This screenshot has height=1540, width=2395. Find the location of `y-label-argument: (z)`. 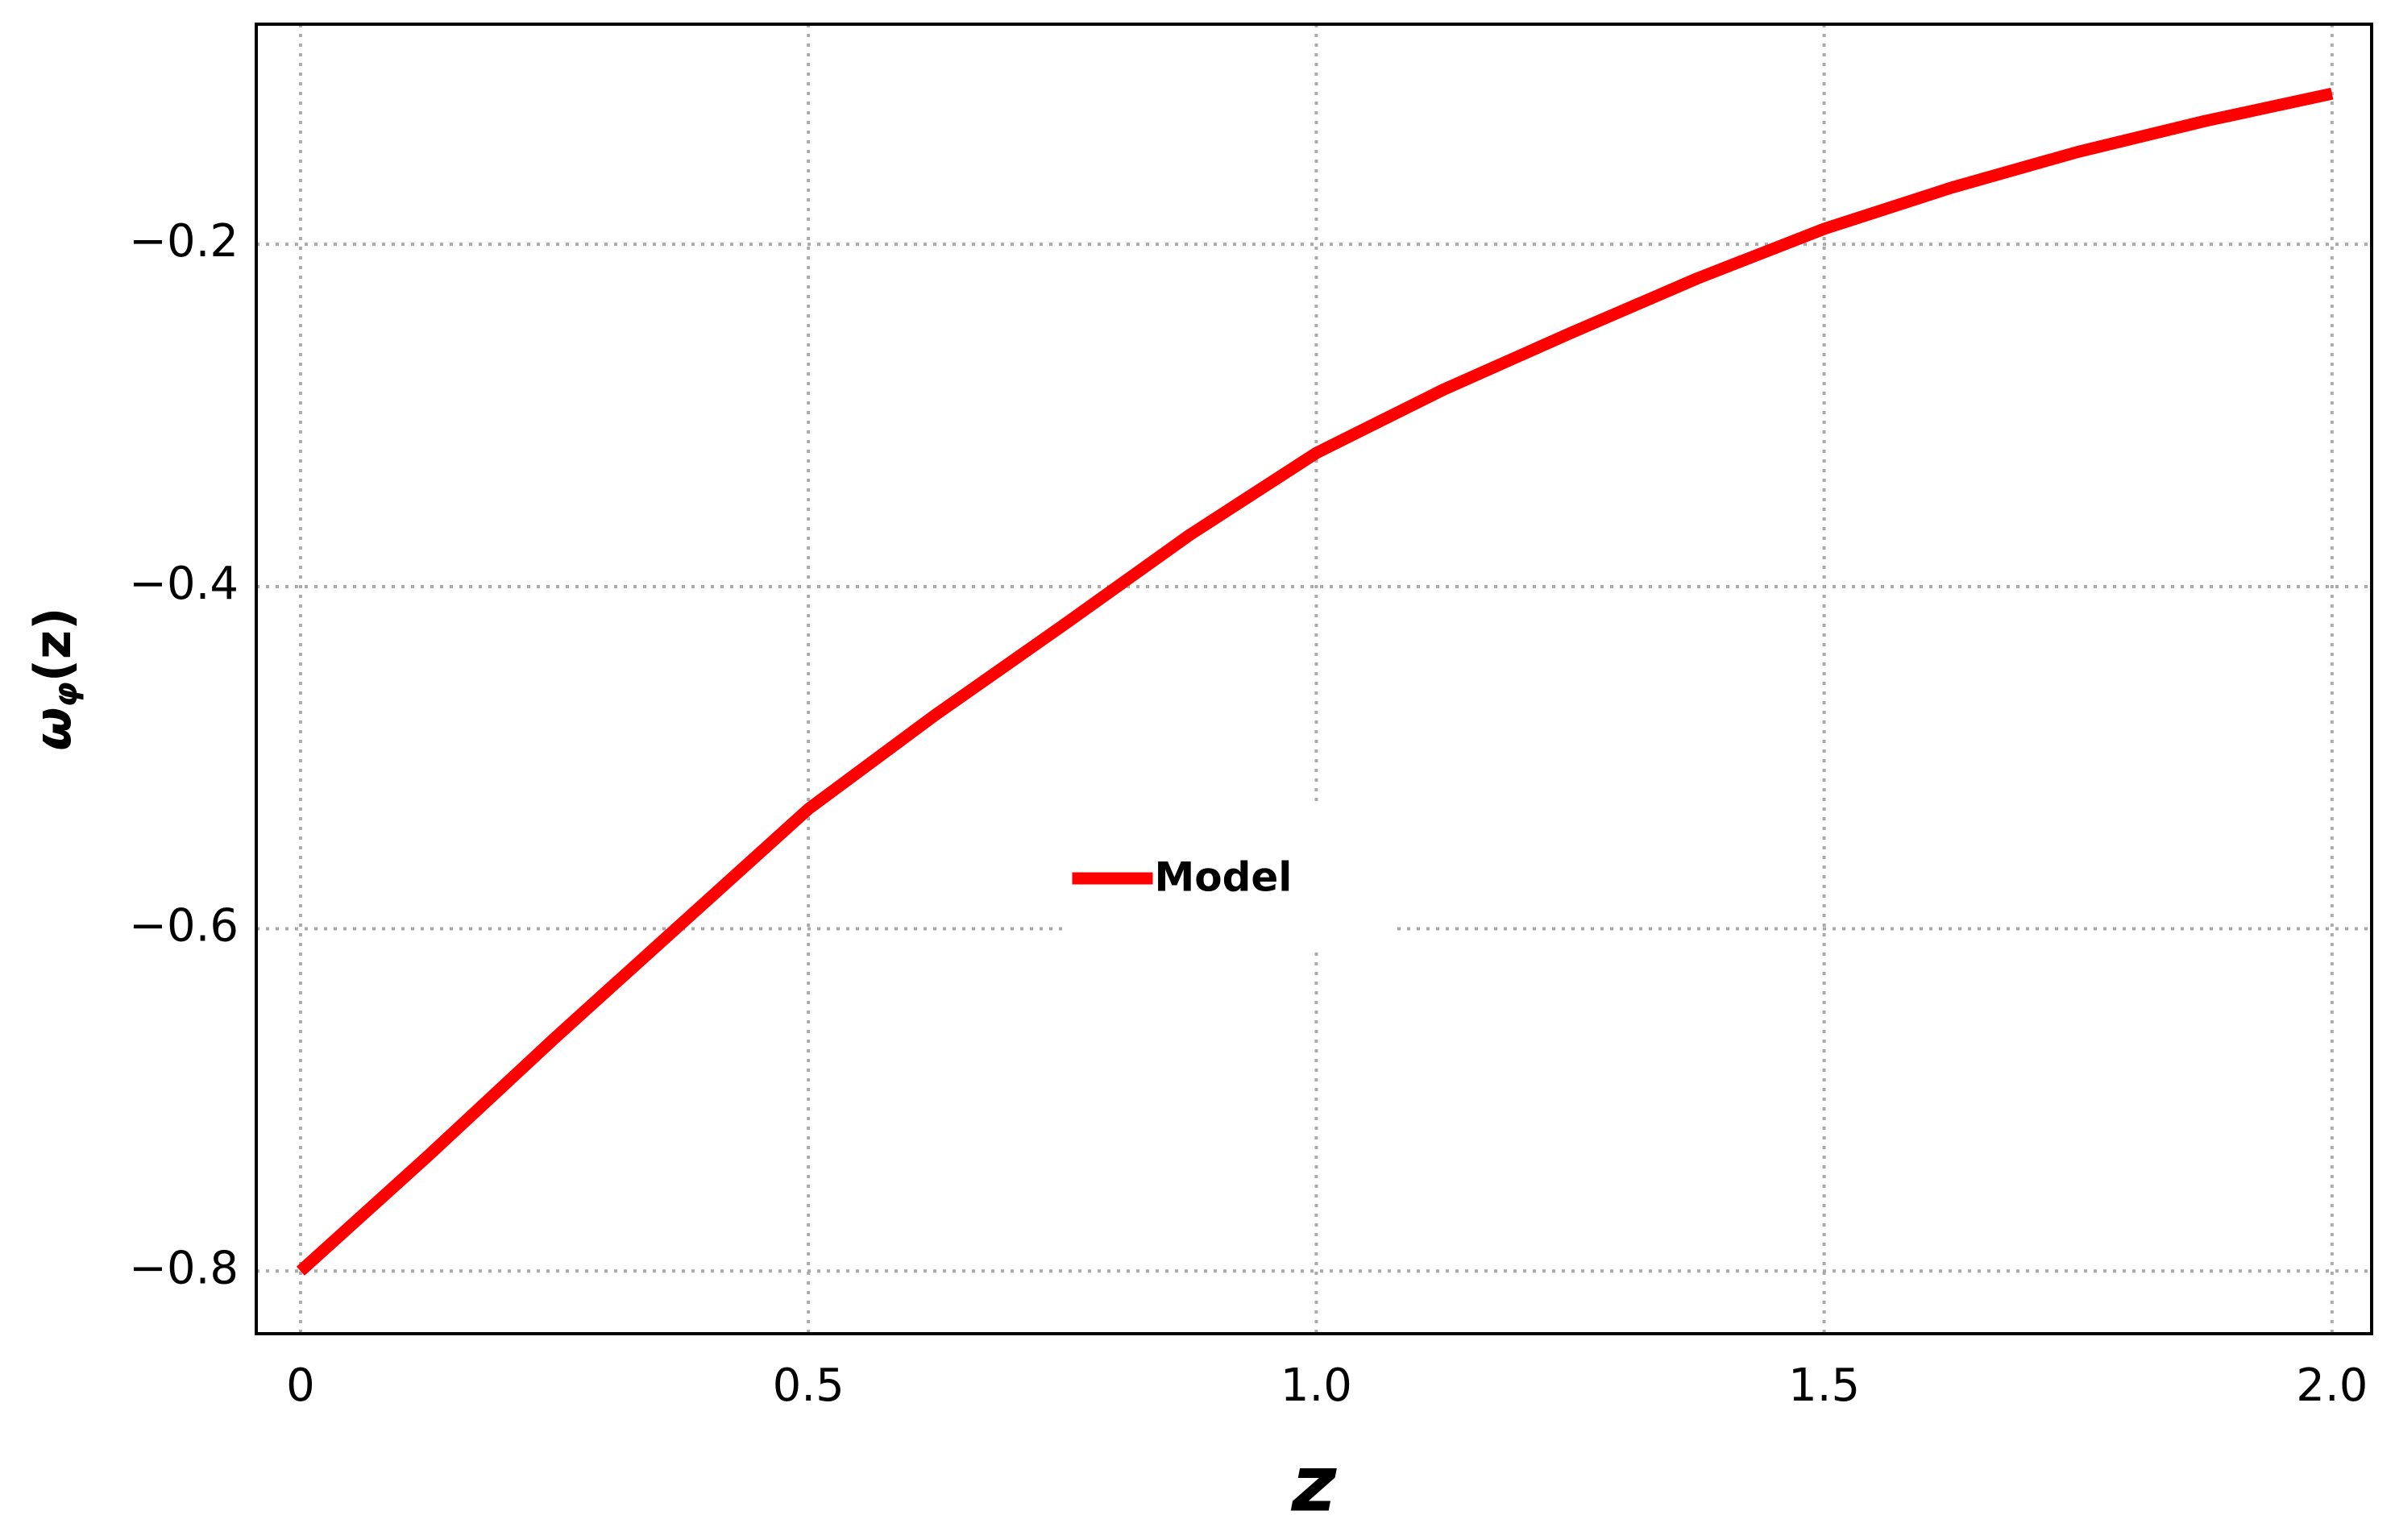

y-label-argument: (z) is located at coordinates (52, 645).